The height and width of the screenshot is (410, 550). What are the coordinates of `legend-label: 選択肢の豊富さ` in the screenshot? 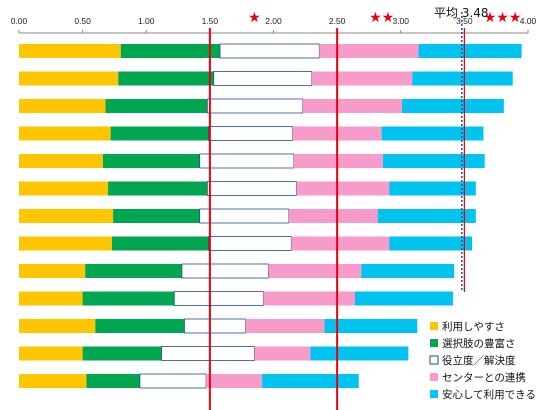 It's located at (479, 343).